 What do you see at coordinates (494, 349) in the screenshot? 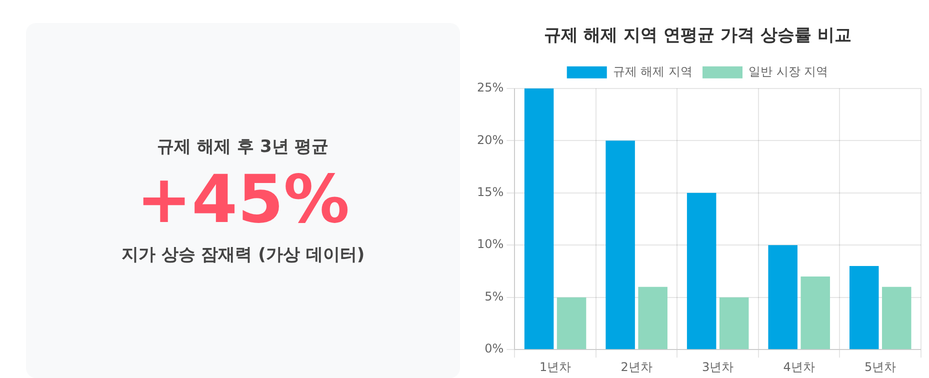
I see `y-tick-label: 0%` at bounding box center [494, 349].